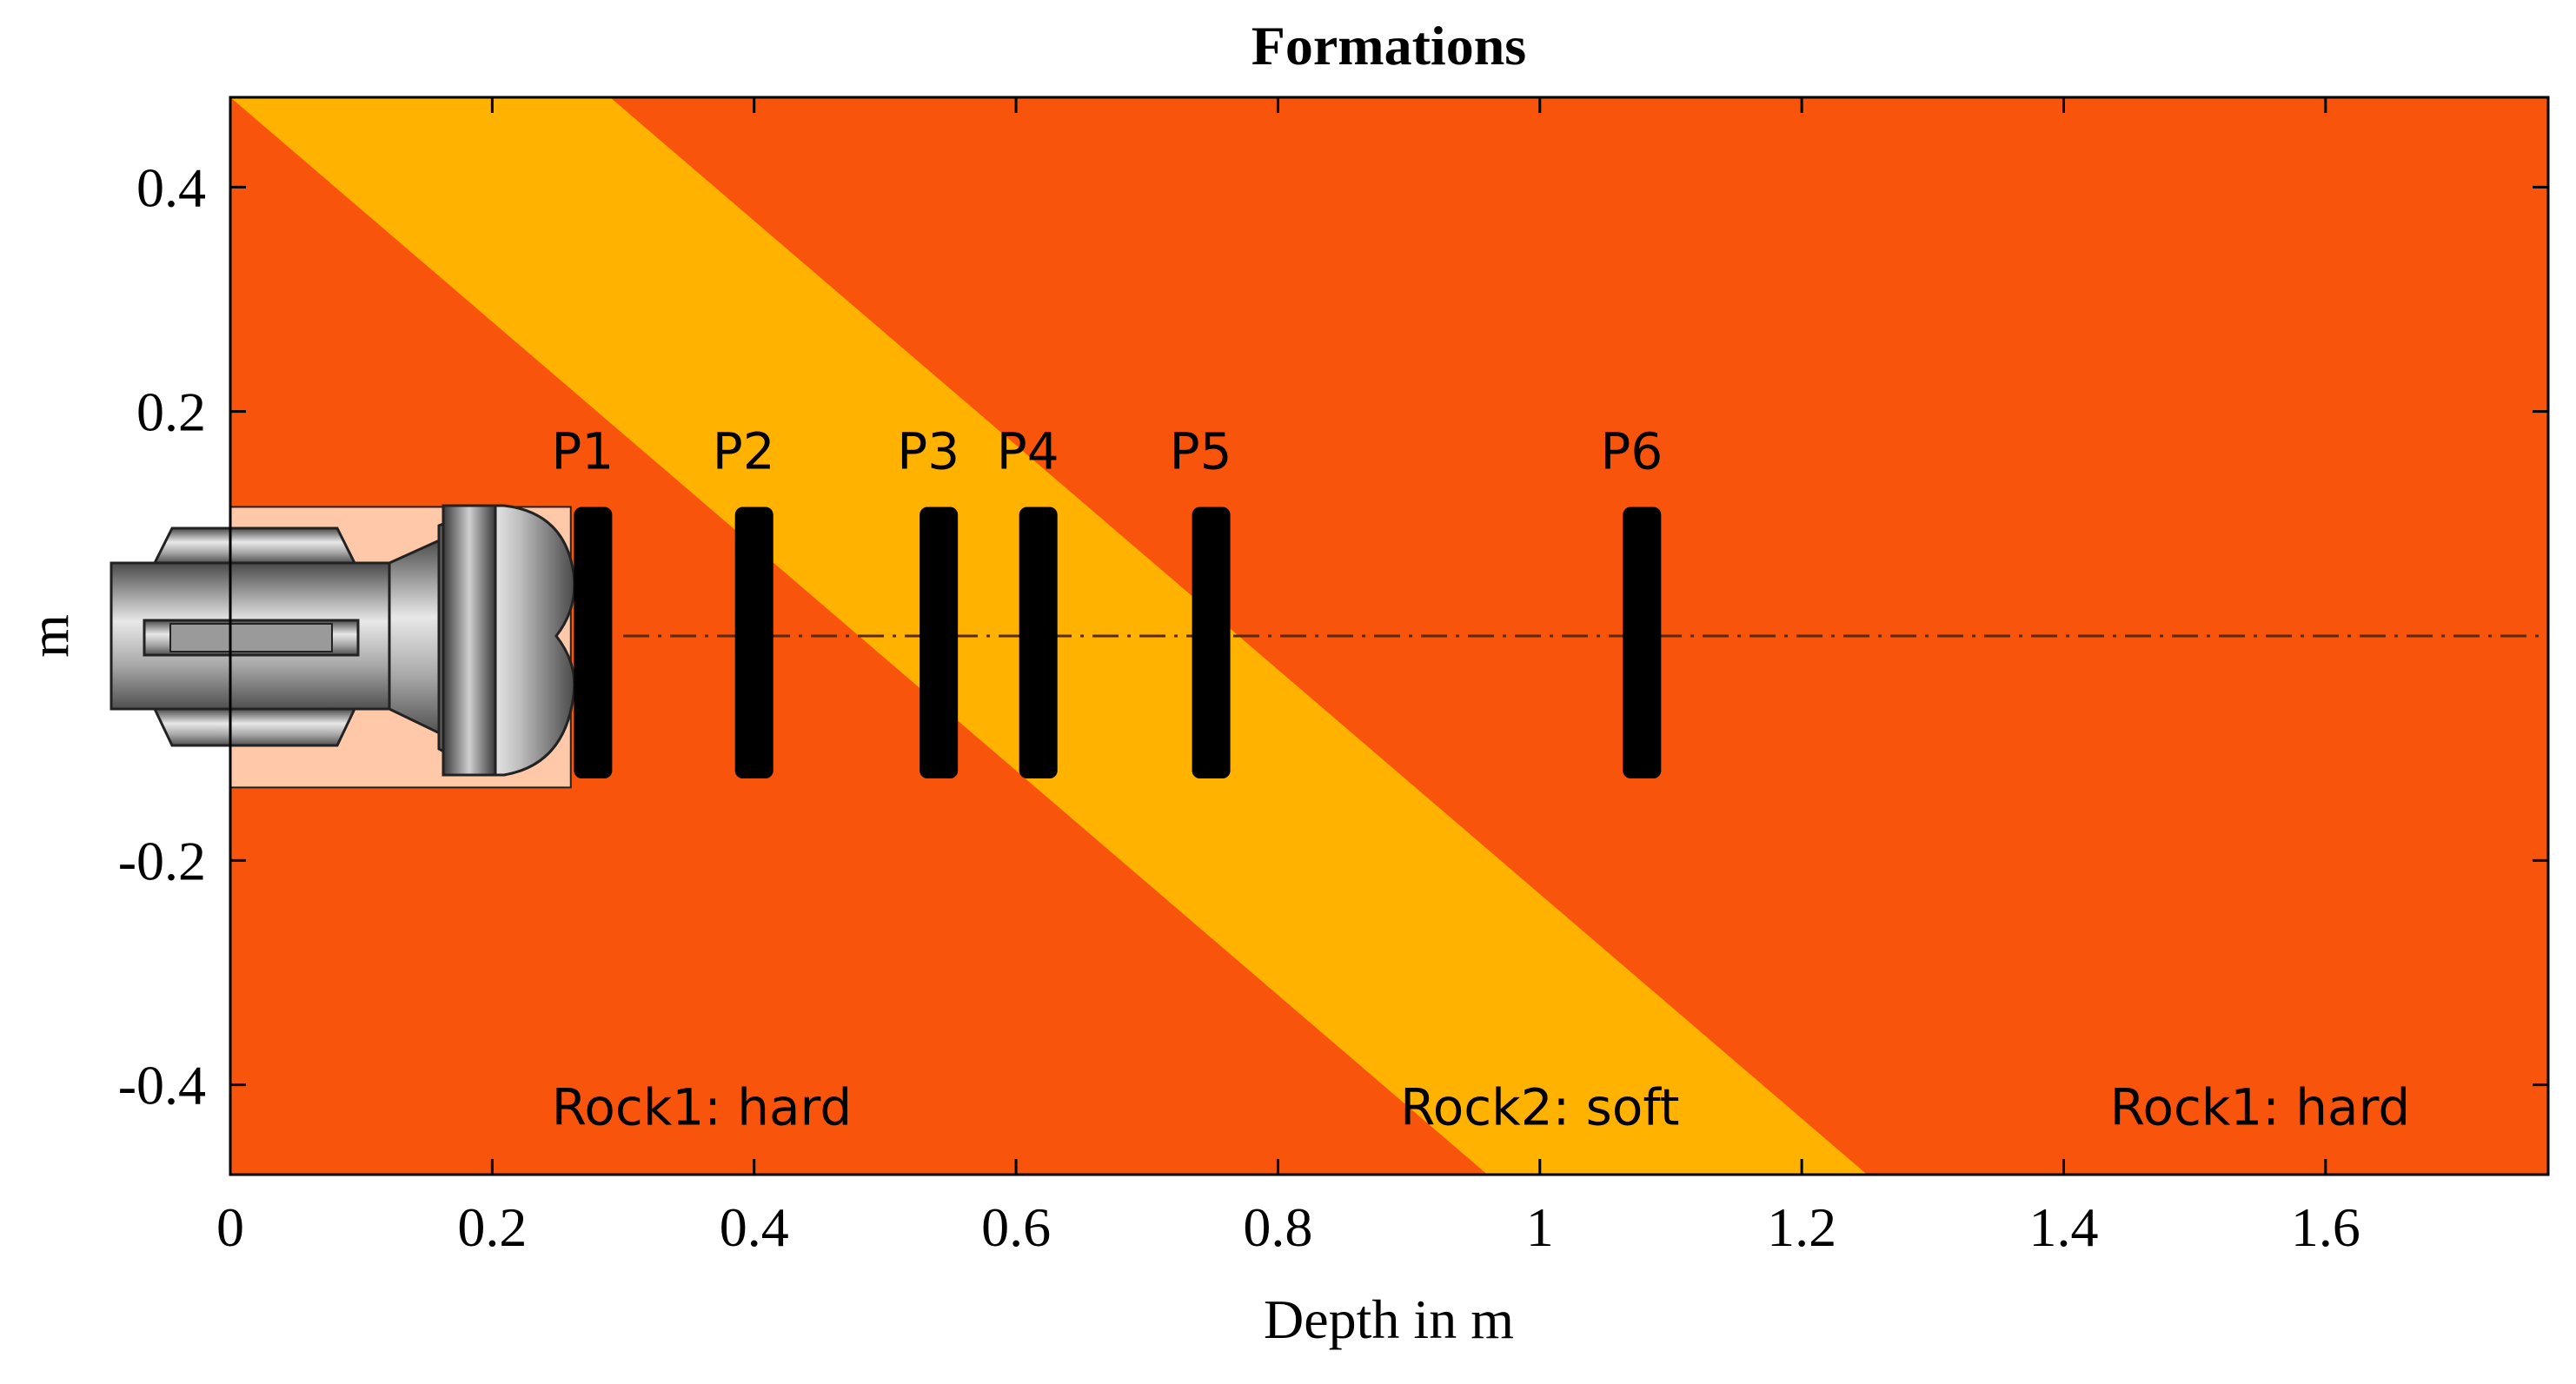 Image resolution: width=2576 pixels, height=1384 pixels. I want to click on pad-label-p5: P5, so click(1201, 450).